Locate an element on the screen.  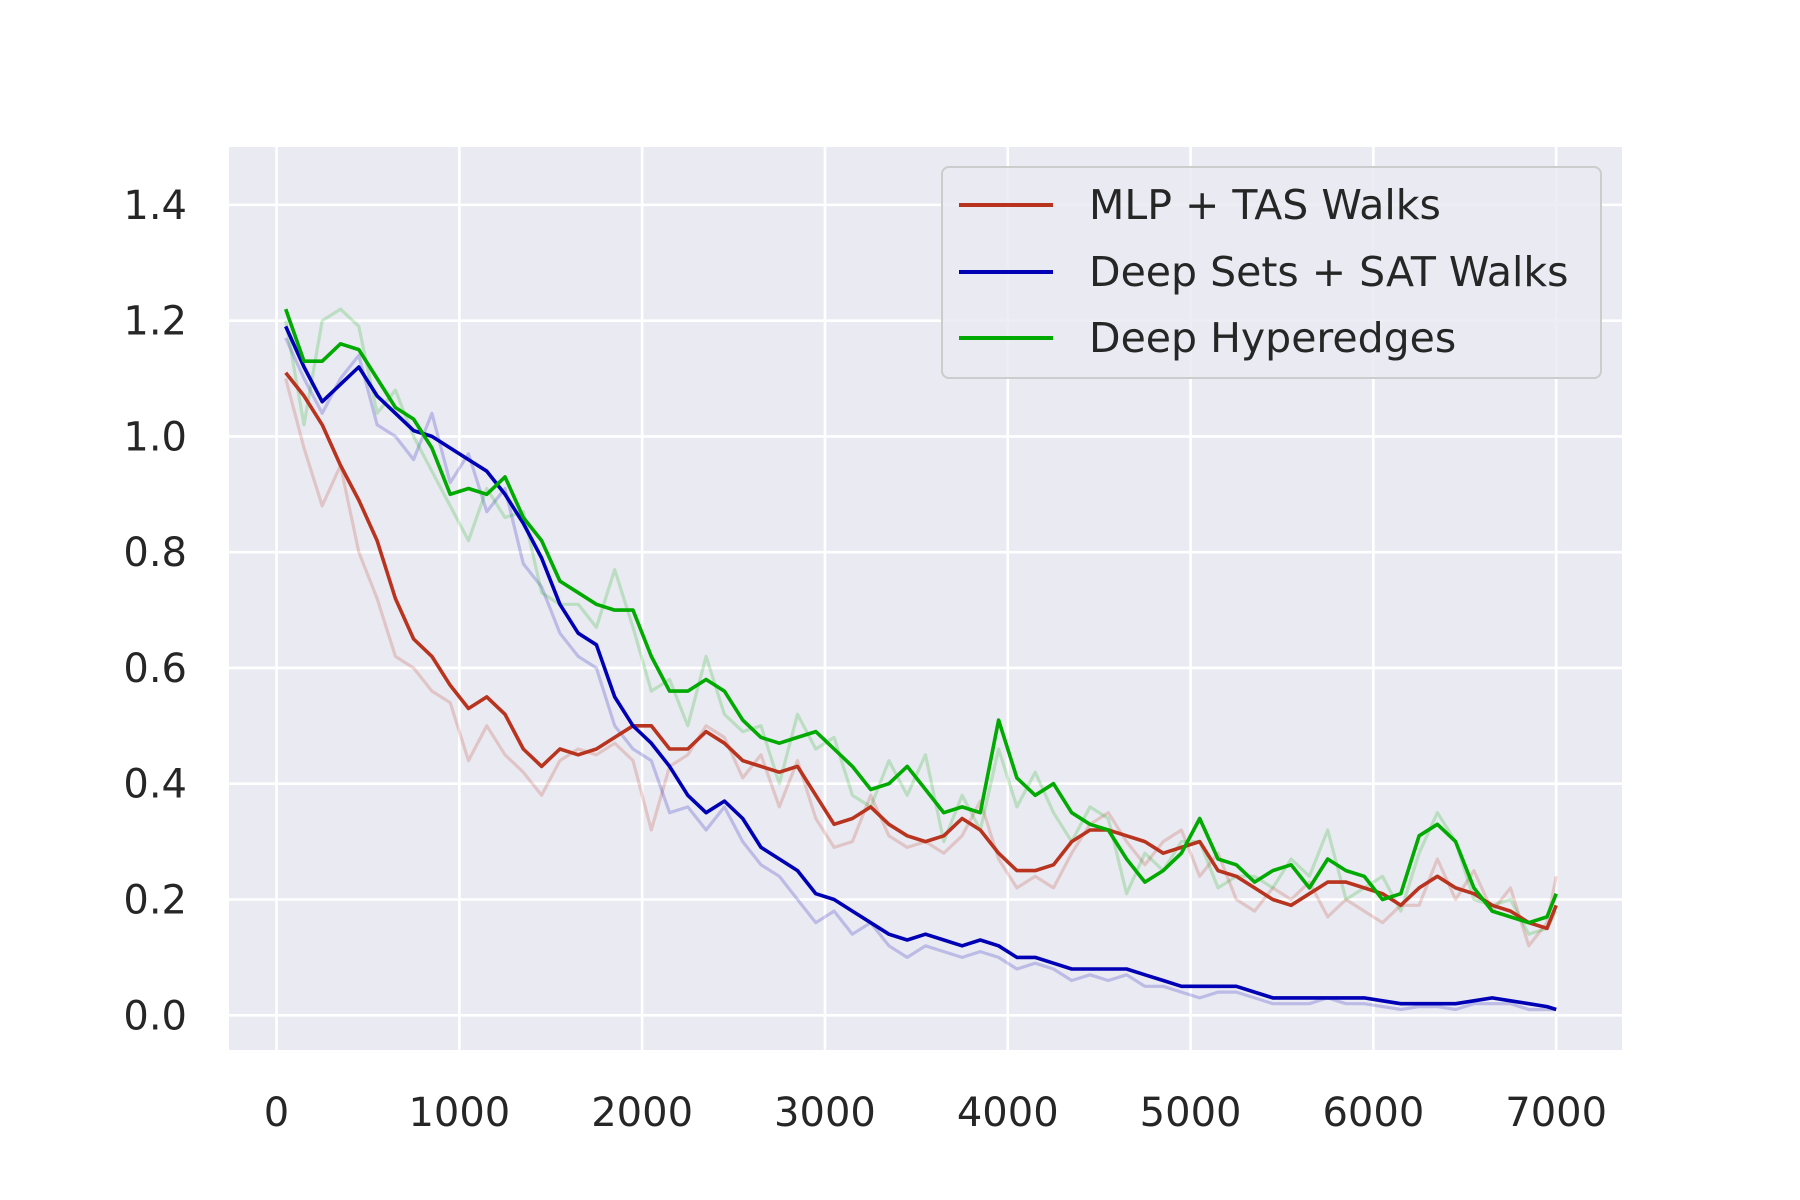
x-axis-tick-labels: 0 1000 2000 3000 4000 5000 6000 7000 is located at coordinates (935, 1113).